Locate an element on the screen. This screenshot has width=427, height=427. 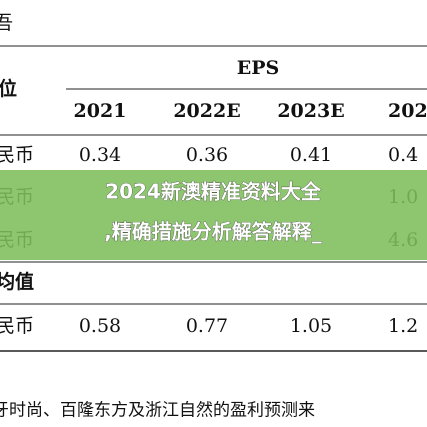
banner-text: ,精确措施分析解答解释_ is located at coordinates (213, 232).